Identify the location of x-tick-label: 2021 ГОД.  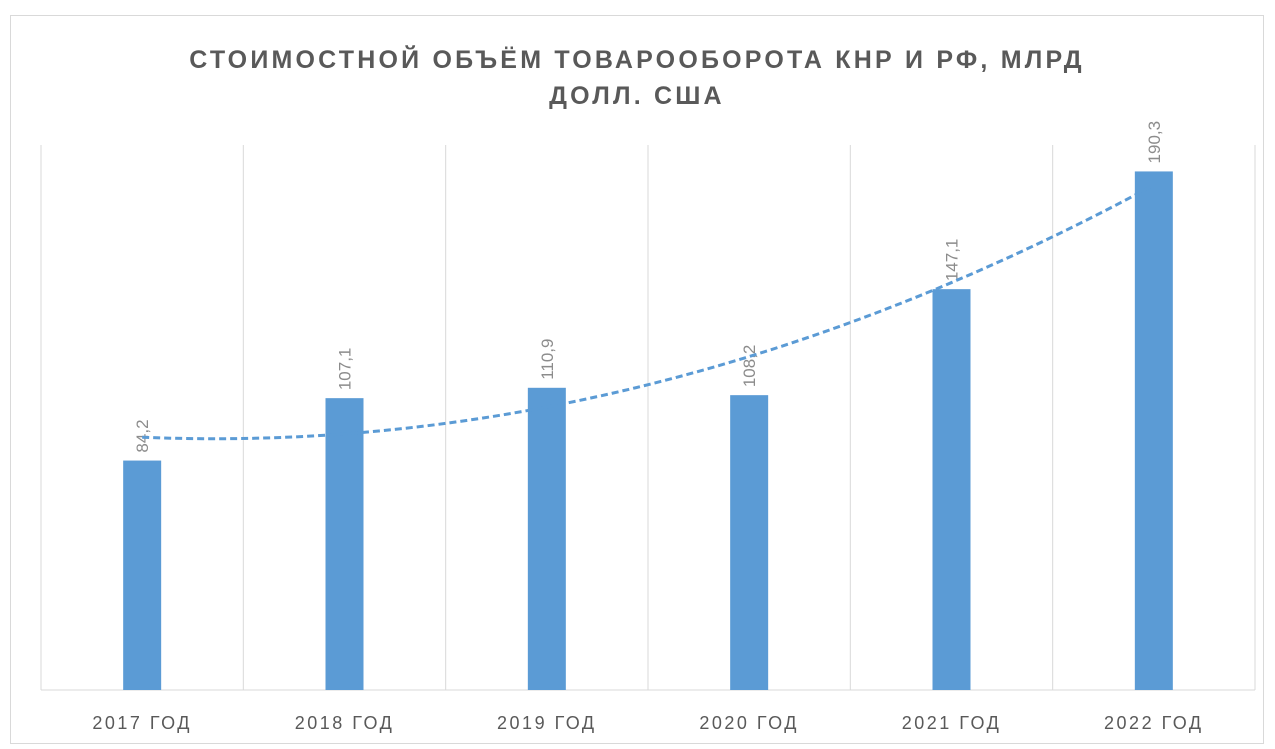
(952, 723).